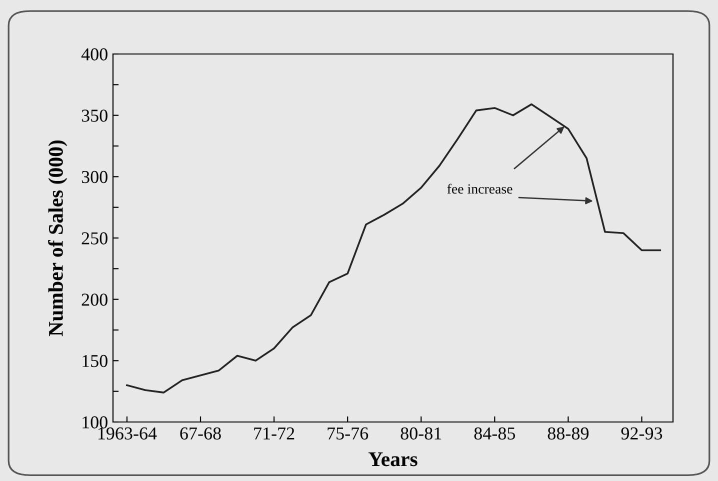 Image resolution: width=718 pixels, height=481 pixels. Describe the element at coordinates (348, 433) in the screenshot. I see `x-tick-label: 75-76` at that location.